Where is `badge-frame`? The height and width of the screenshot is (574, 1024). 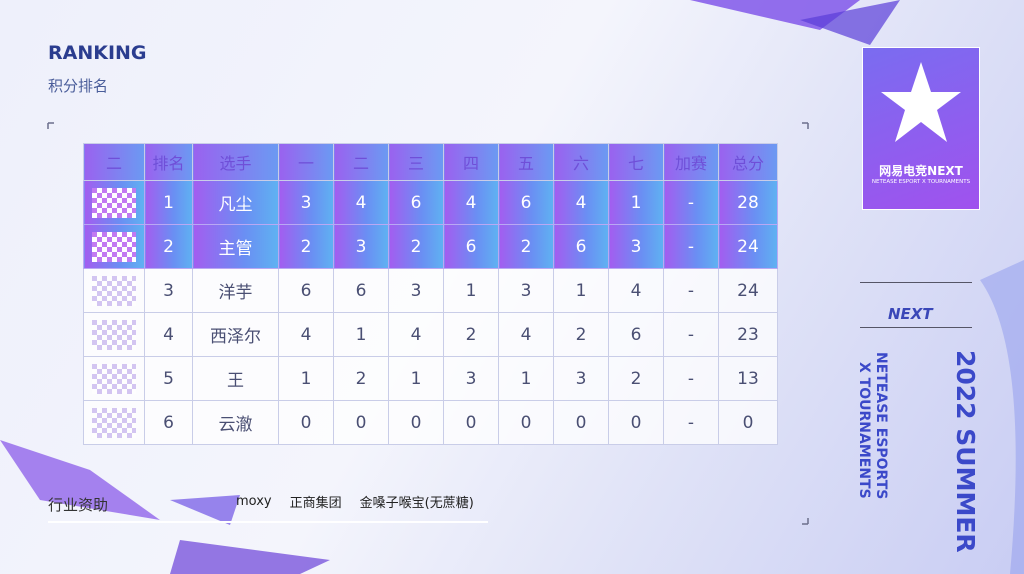
badge-frame is located at coordinates (916, 305).